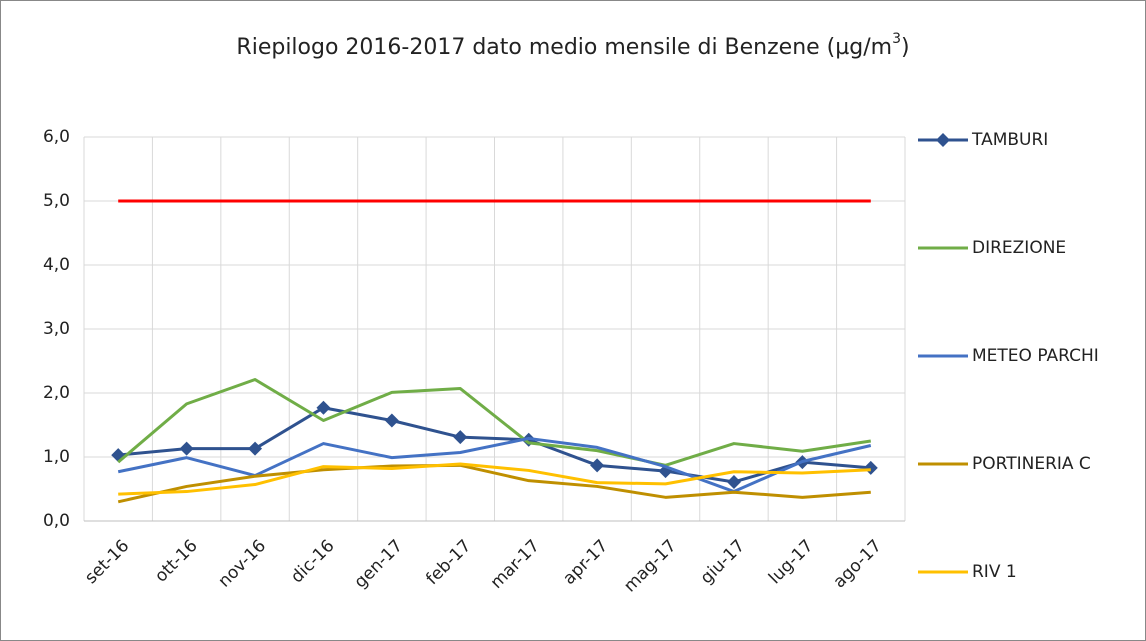 Image resolution: width=1146 pixels, height=641 pixels. Describe the element at coordinates (56, 457) in the screenshot. I see `y-tick-label: 1,0` at that location.